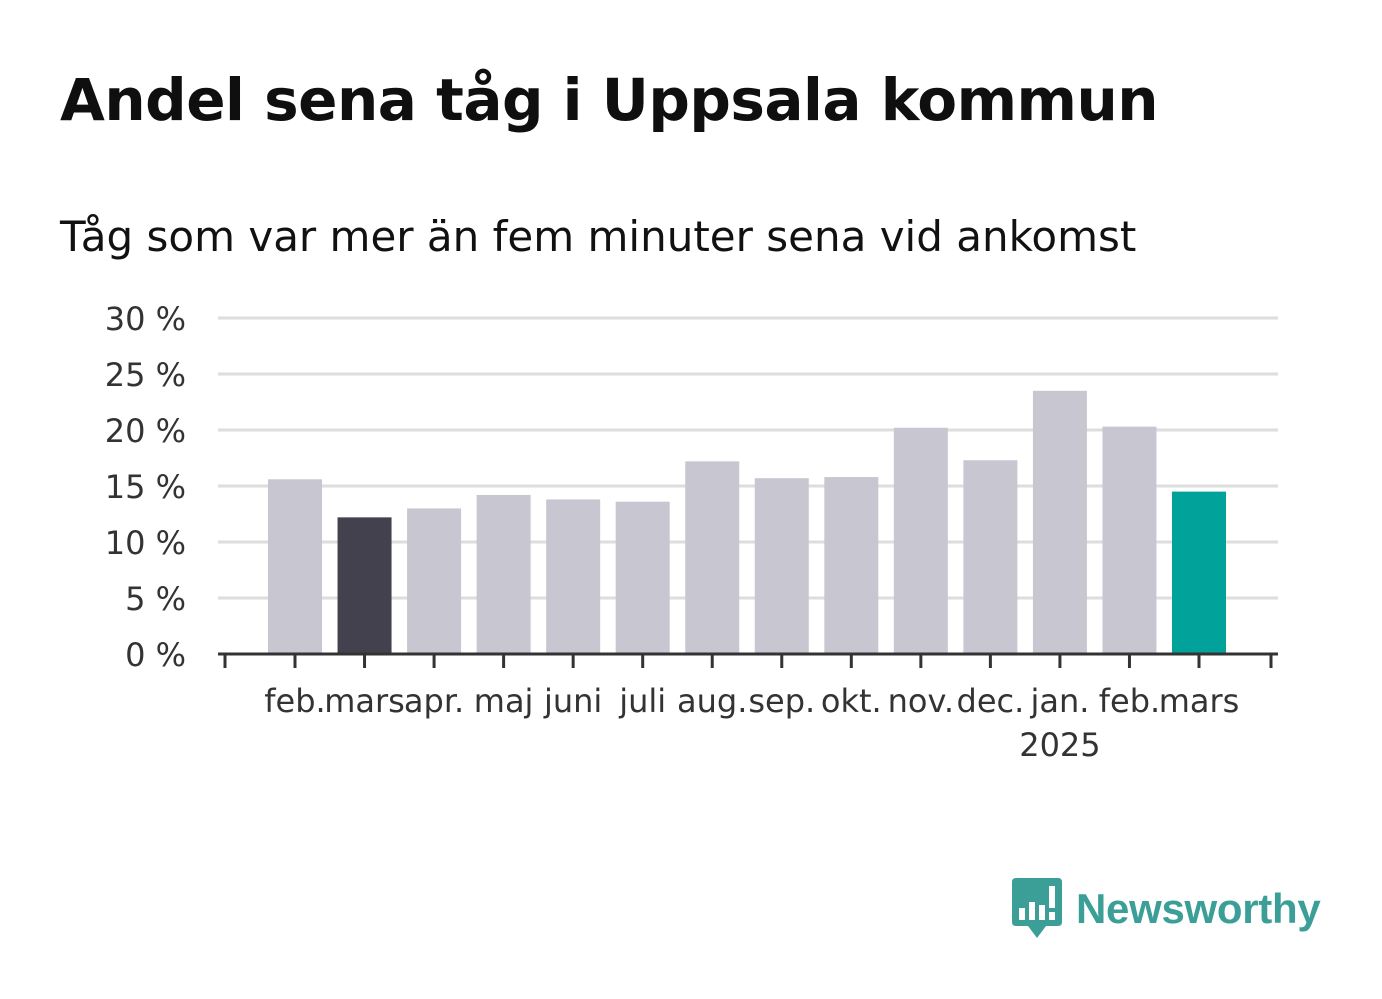  What do you see at coordinates (145, 431) in the screenshot?
I see `y-tick-label: 20 %` at bounding box center [145, 431].